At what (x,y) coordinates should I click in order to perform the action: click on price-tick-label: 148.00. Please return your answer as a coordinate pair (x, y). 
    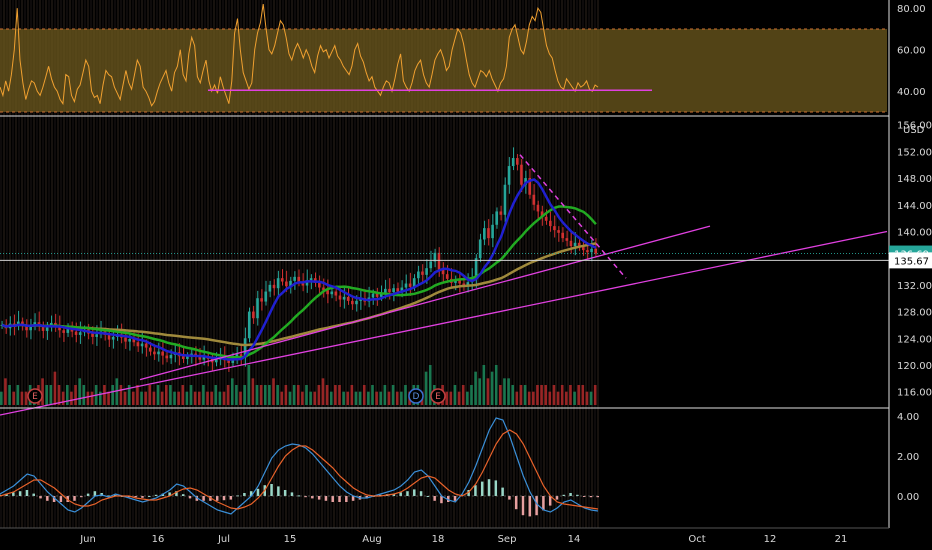
    Looking at the image, I should click on (914, 179).